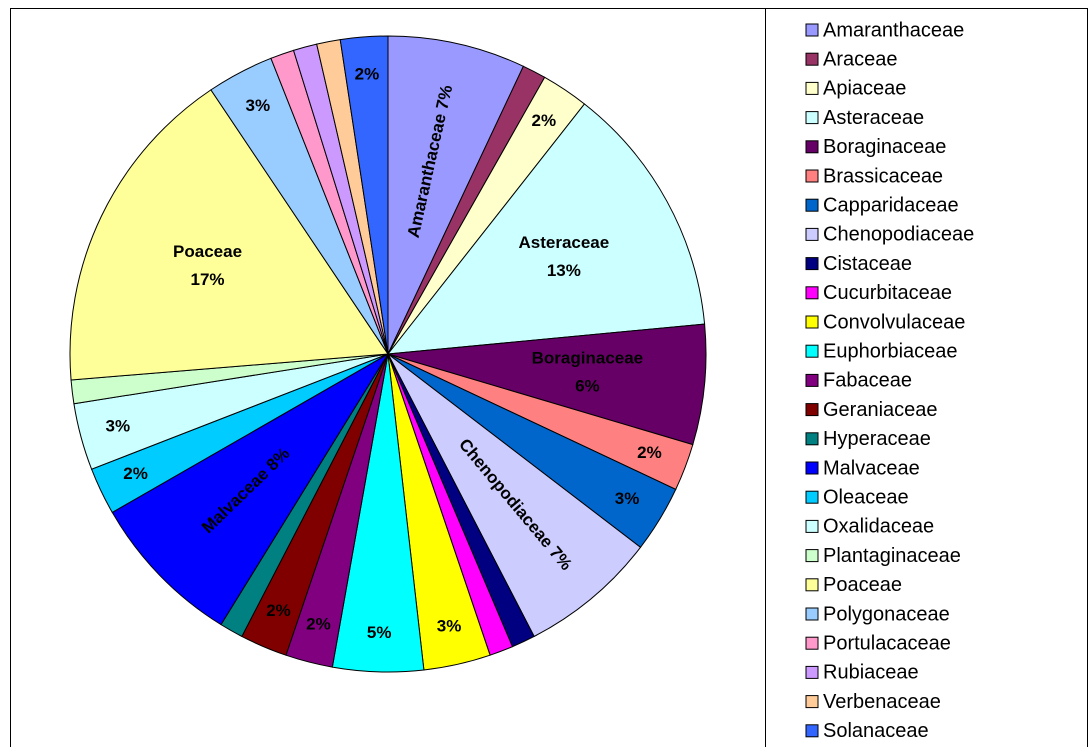 The height and width of the screenshot is (747, 1089). I want to click on data-label: Boraginaceae 6%, so click(588, 372).